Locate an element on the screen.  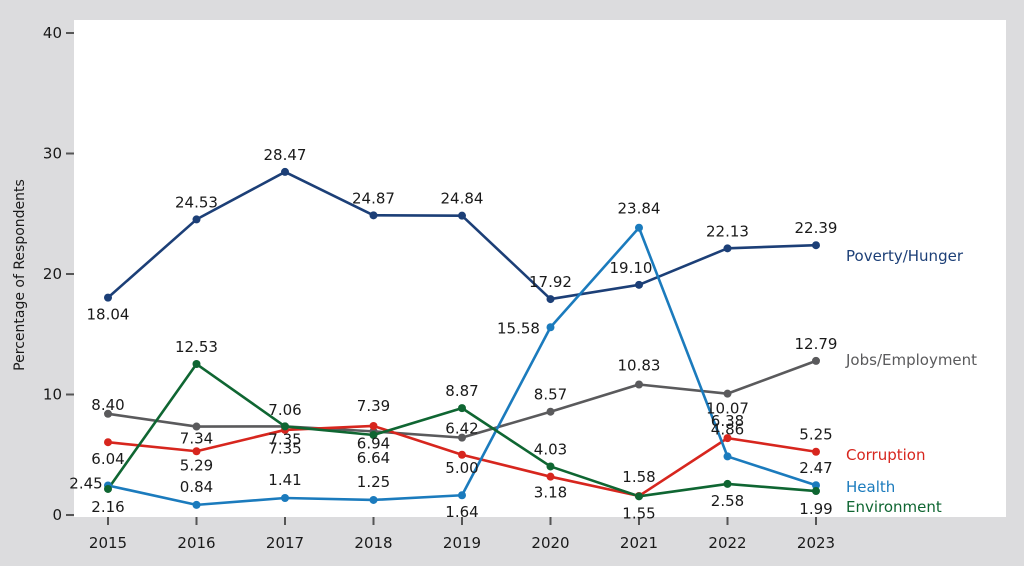
x-tick-label: 2022 is located at coordinates (727, 543).